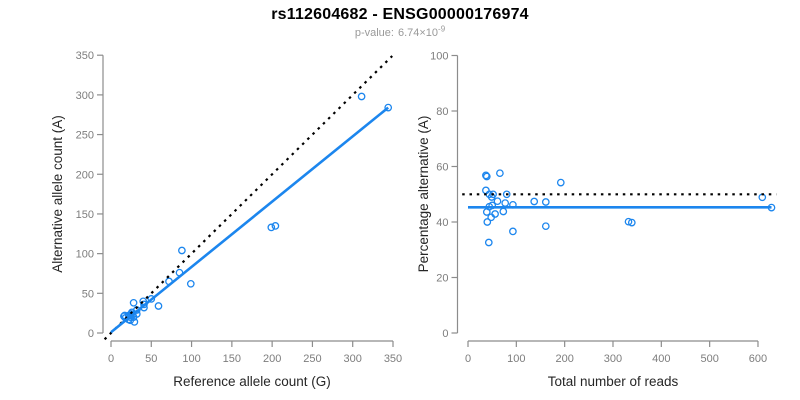 The width and height of the screenshot is (800, 400). I want to click on y-tick-label: 60, so click(442, 168).